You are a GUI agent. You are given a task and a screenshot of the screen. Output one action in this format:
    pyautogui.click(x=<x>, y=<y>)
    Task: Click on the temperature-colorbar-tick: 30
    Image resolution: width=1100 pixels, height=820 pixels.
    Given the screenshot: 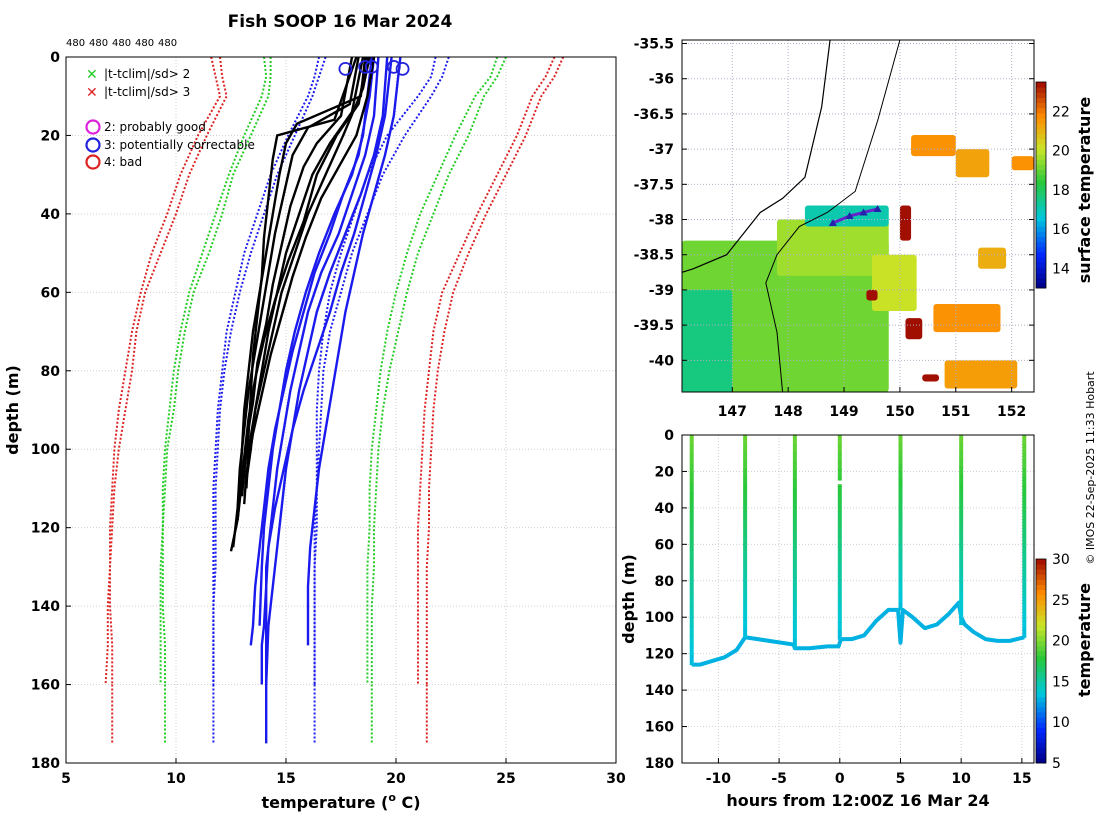 What is the action you would take?
    pyautogui.click(x=1061, y=560)
    